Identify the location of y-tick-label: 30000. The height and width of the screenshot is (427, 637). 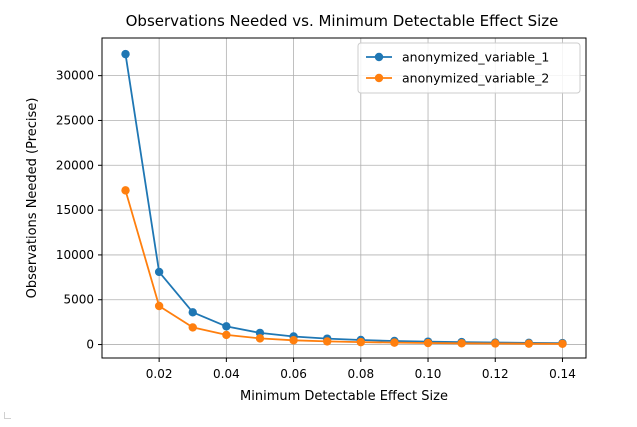
(75, 76).